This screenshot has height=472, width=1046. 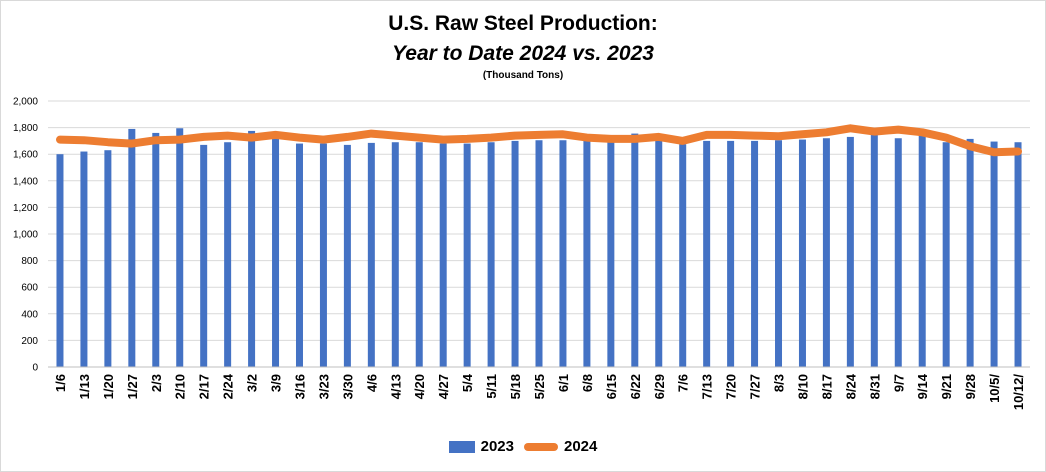 What do you see at coordinates (467, 382) in the screenshot?
I see `x-tick-label: 5/4` at bounding box center [467, 382].